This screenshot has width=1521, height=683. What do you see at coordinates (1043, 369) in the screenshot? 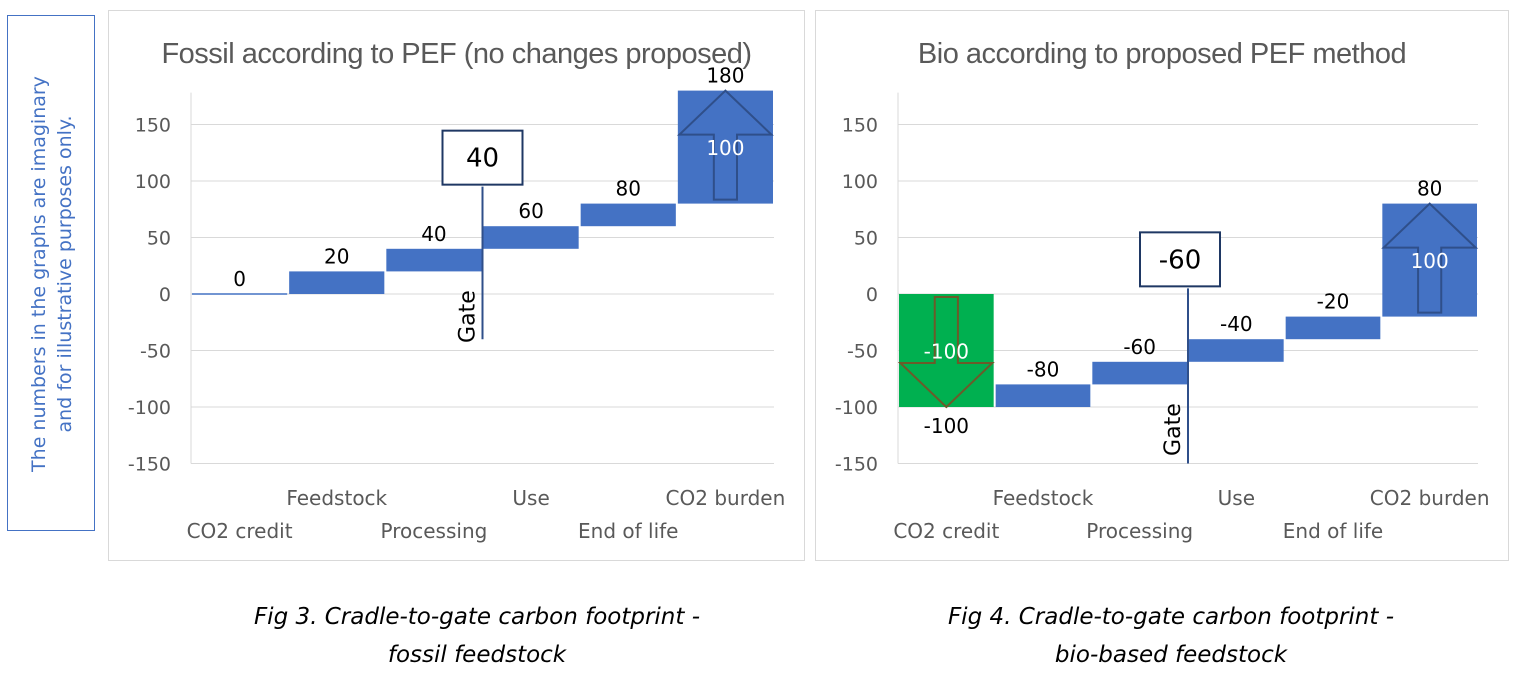
I see `data-label: -80` at bounding box center [1043, 369].